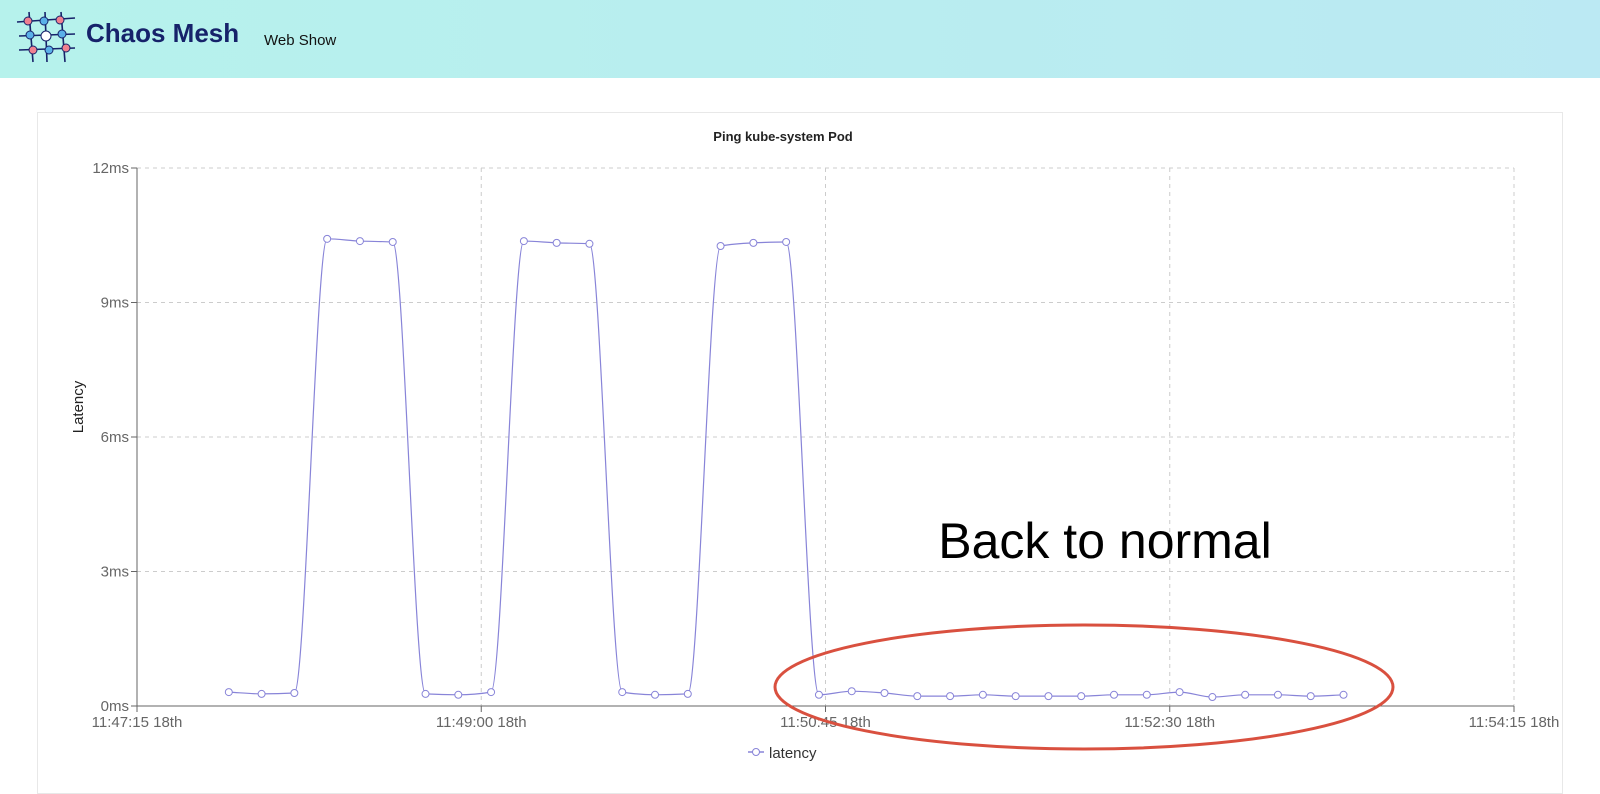 The image size is (1600, 794). What do you see at coordinates (115, 572) in the screenshot?
I see `y-tick-label: 3ms` at bounding box center [115, 572].